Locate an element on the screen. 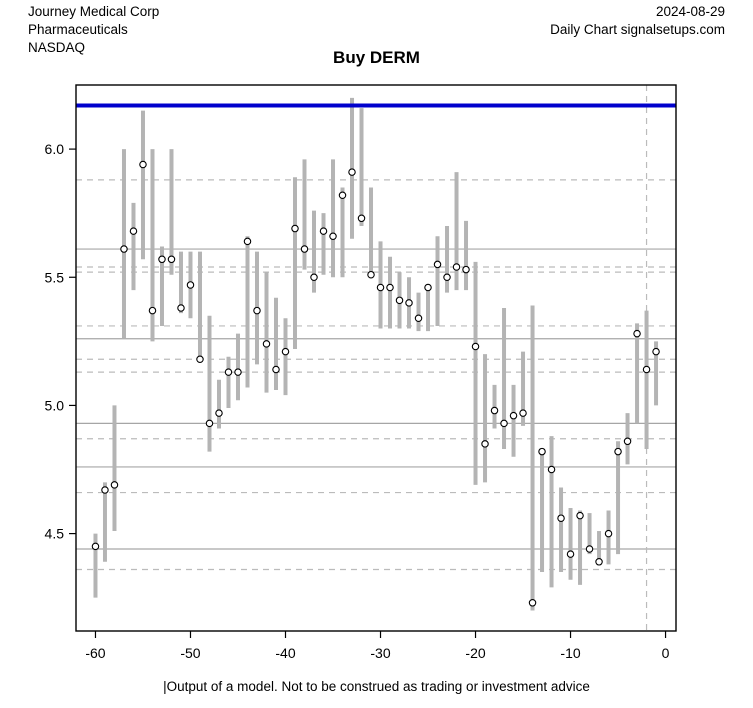  x-tick-label: -20 is located at coordinates (475, 653).